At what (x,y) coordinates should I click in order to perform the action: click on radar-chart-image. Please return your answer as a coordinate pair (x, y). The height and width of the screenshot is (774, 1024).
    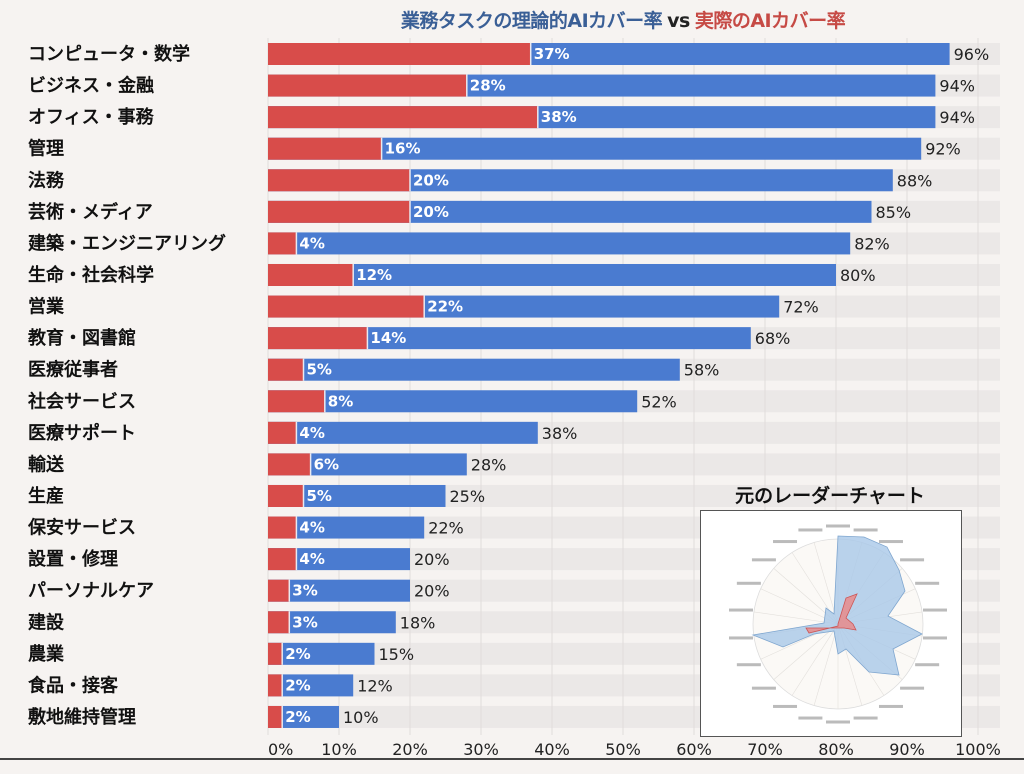
    Looking at the image, I should click on (838, 624).